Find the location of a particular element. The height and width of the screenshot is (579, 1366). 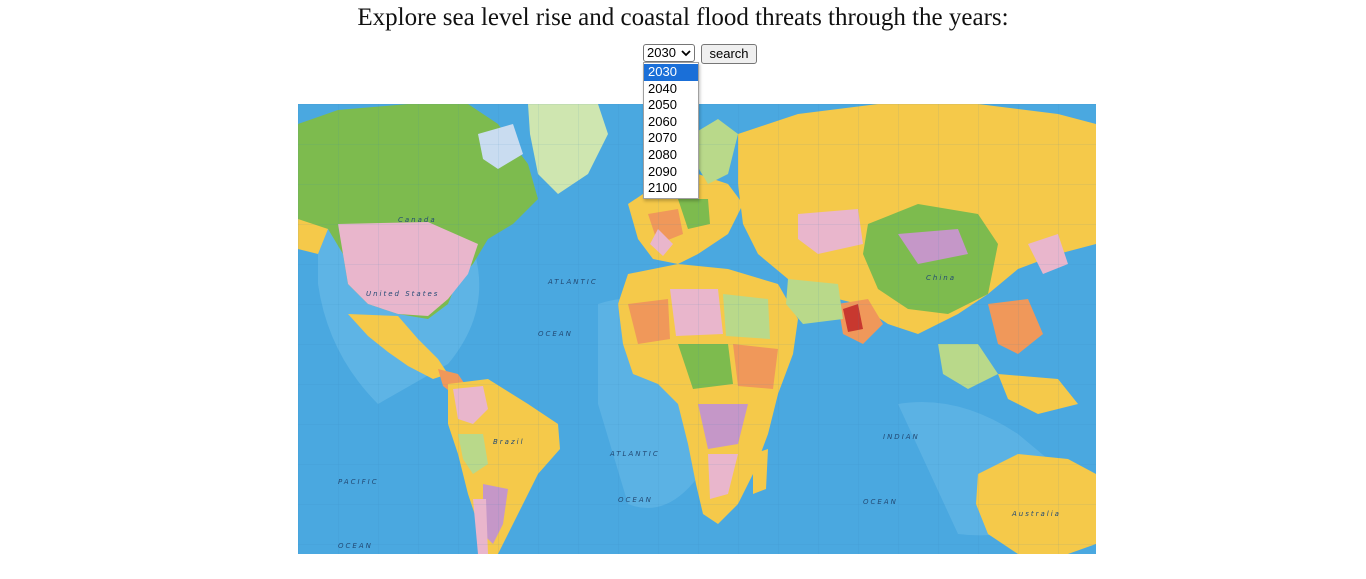

year-select-value: 2030 is located at coordinates (661, 52).